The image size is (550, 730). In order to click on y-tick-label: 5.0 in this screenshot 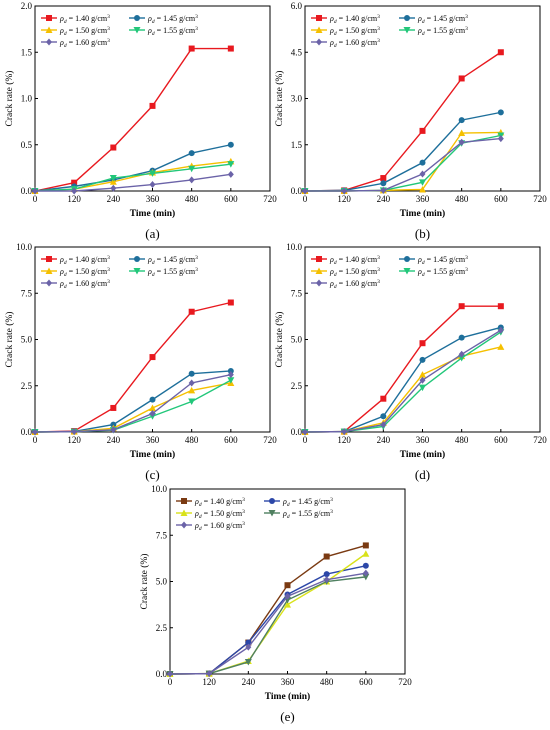, I will do `click(297, 340)`.